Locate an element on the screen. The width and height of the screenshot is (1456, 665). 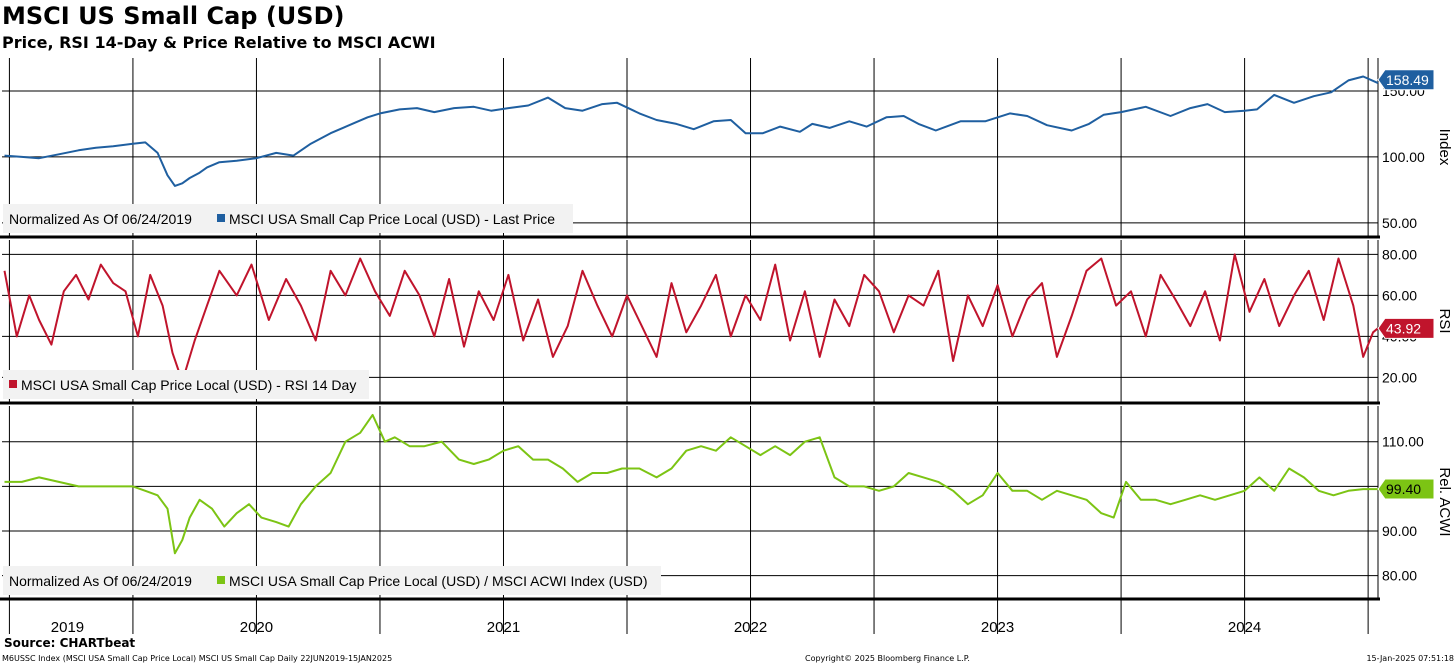
y-axis-label: RSI is located at coordinates (1444, 320).